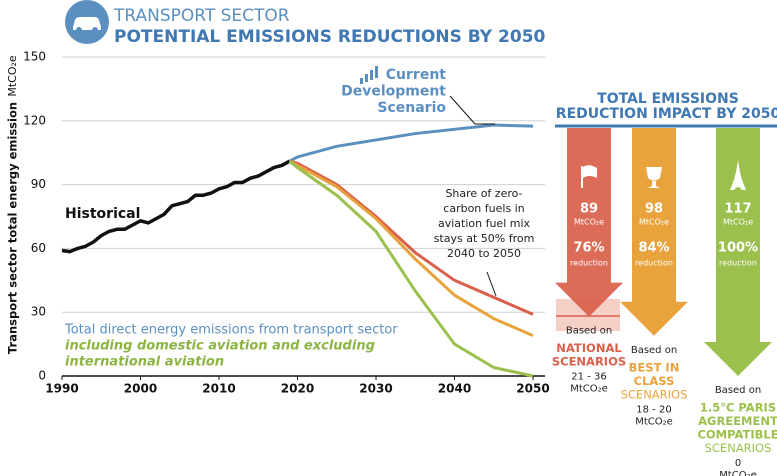  What do you see at coordinates (218, 389) in the screenshot?
I see `x-tick-label: 2010` at bounding box center [218, 389].